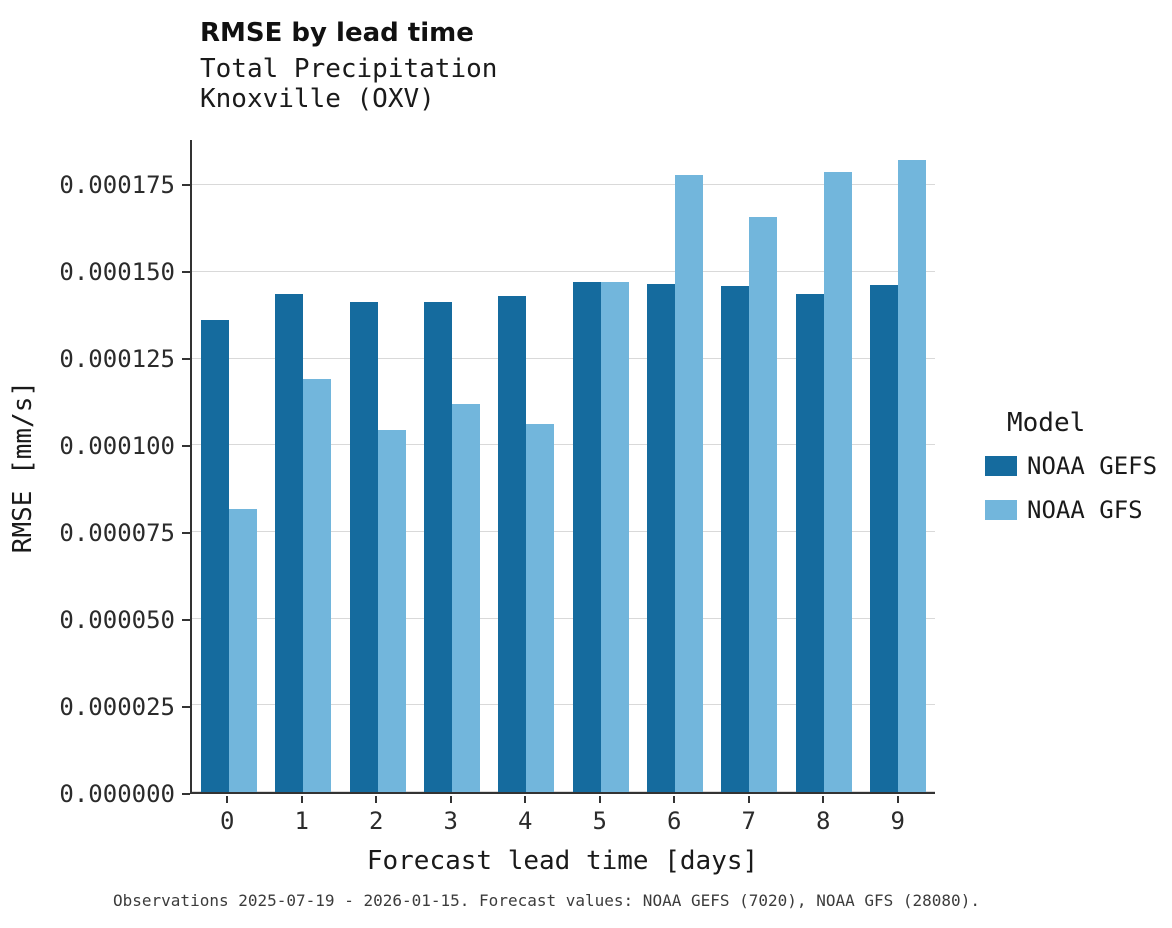  What do you see at coordinates (117, 533) in the screenshot?
I see `y-tick-label: 0.000075` at bounding box center [117, 533].